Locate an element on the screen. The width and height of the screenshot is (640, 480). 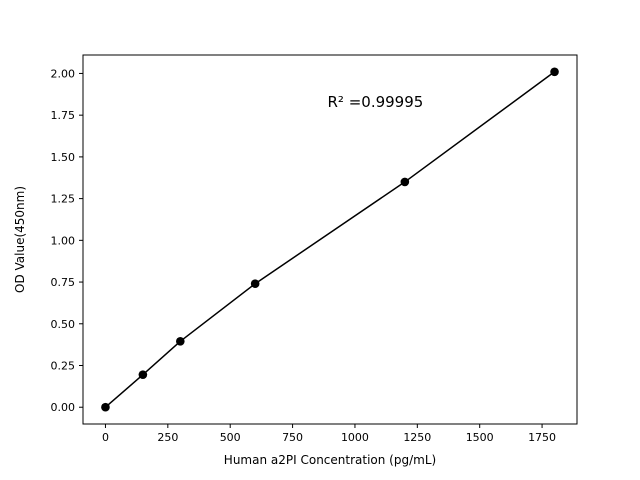
x-axis-label: Human a2PI Concentration (pg/mL) is located at coordinates (330, 460).